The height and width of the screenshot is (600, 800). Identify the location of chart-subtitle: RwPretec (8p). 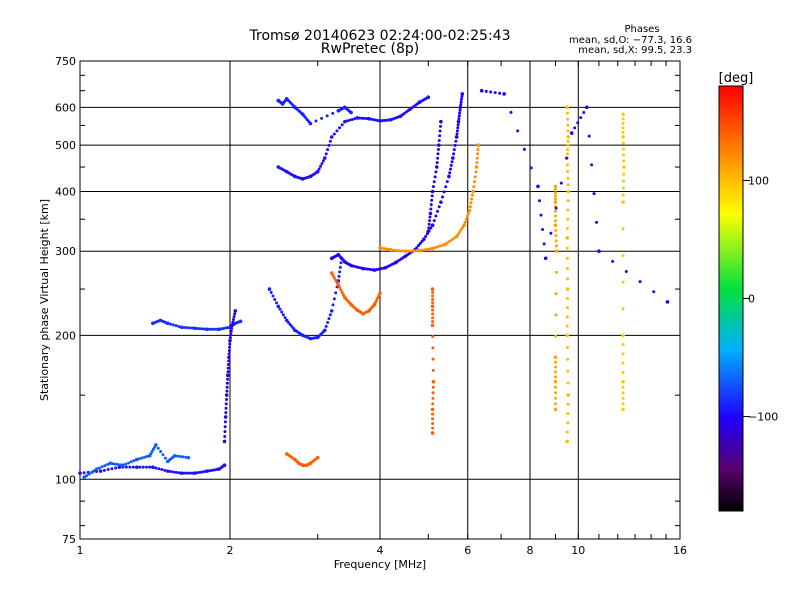
(370, 49).